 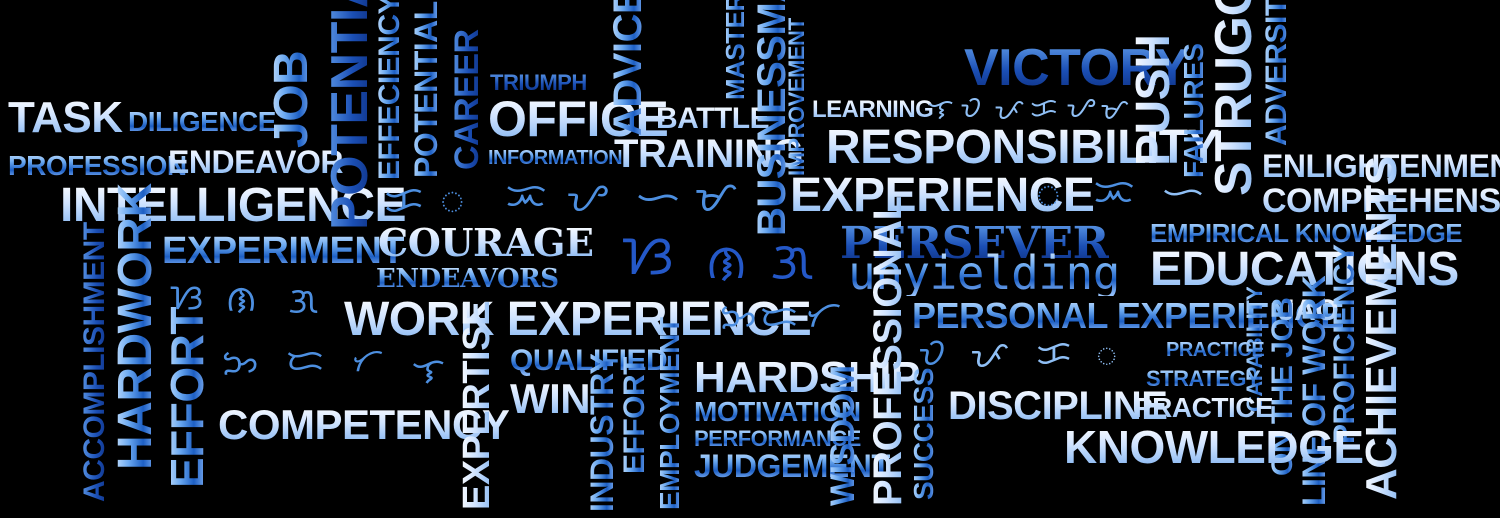 I want to click on word-discipline: DISCIPLINE, so click(x=1058, y=406).